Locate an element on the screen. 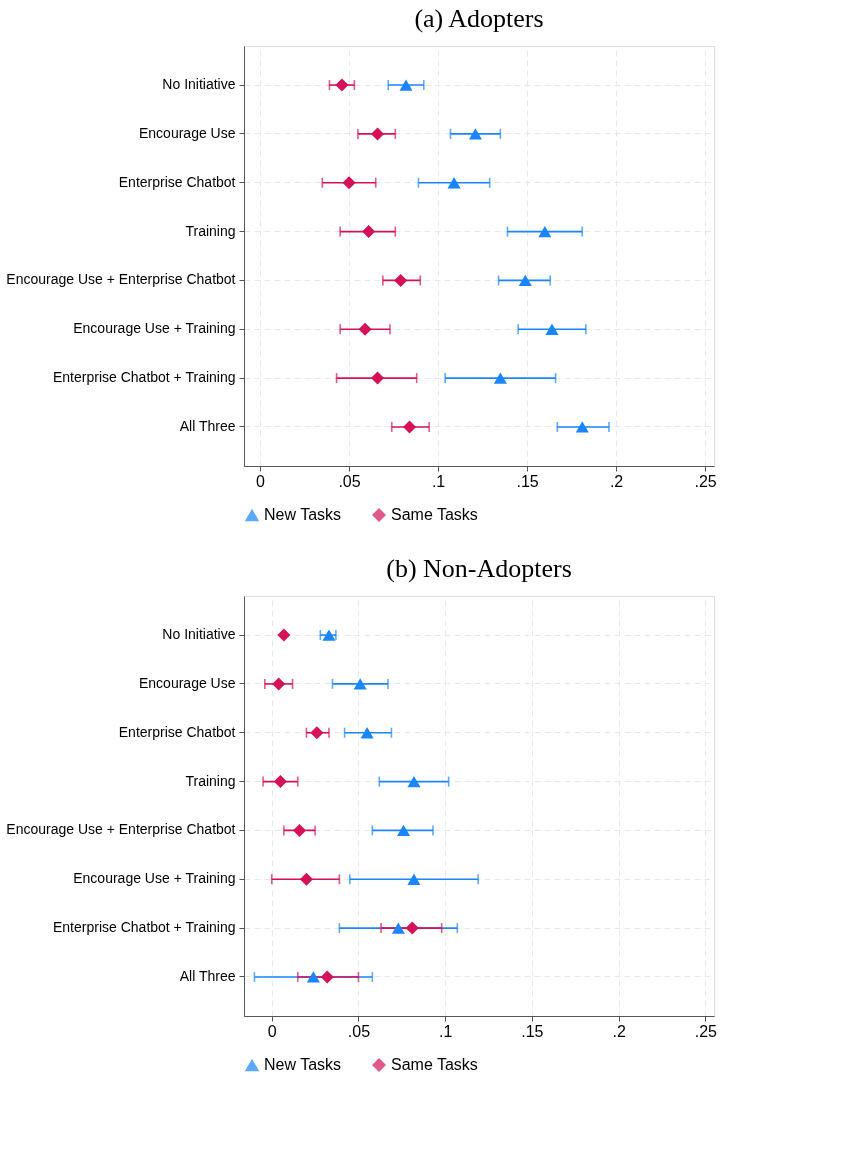  chart-title: (b) Non-Adopters is located at coordinates (479, 568).